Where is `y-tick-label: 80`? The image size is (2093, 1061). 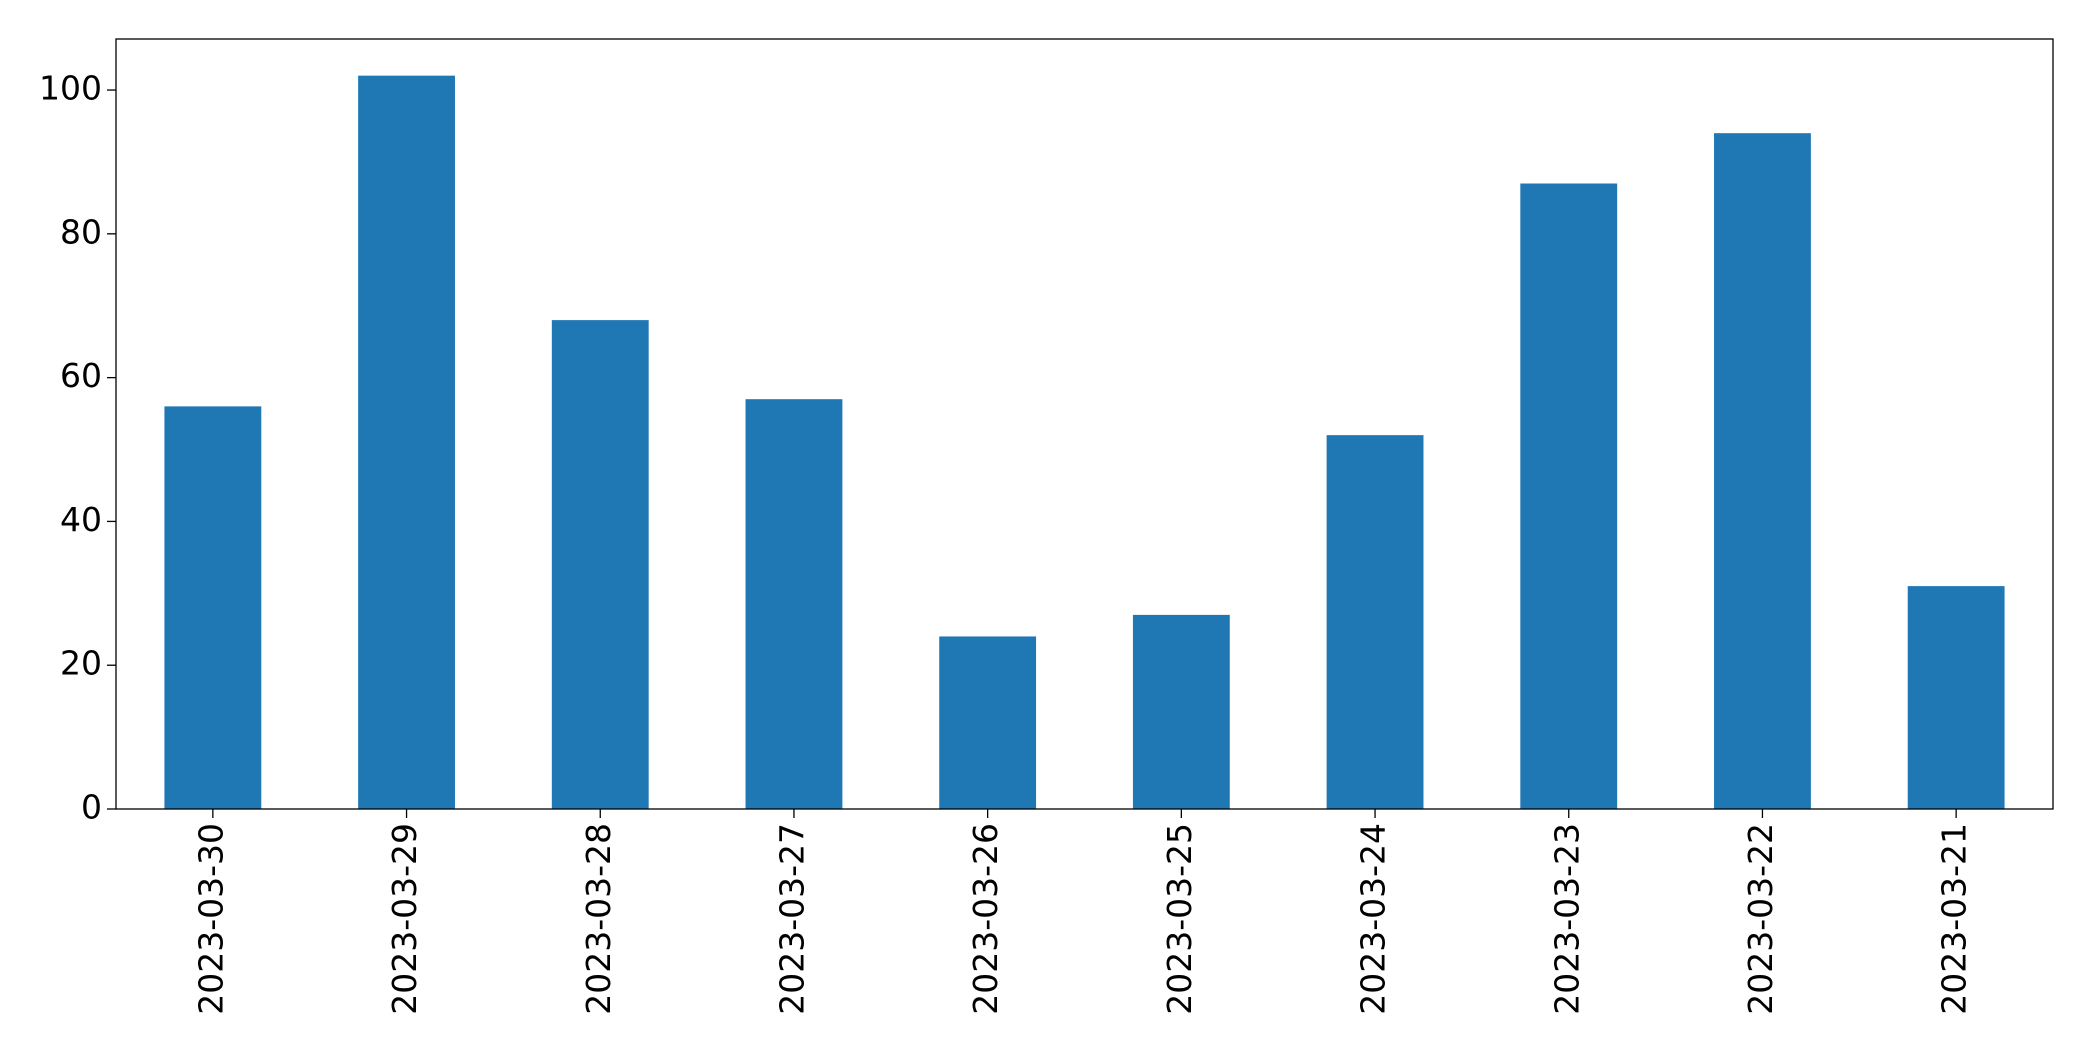 y-tick-label: 80 is located at coordinates (81, 231).